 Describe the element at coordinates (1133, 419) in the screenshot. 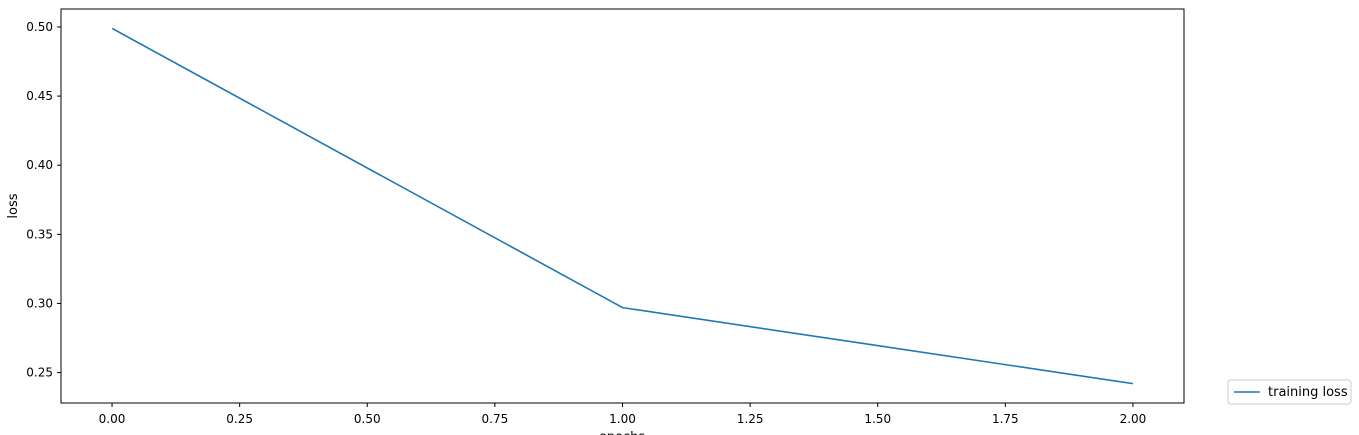

I see `x-tick-label: 2.00` at that location.